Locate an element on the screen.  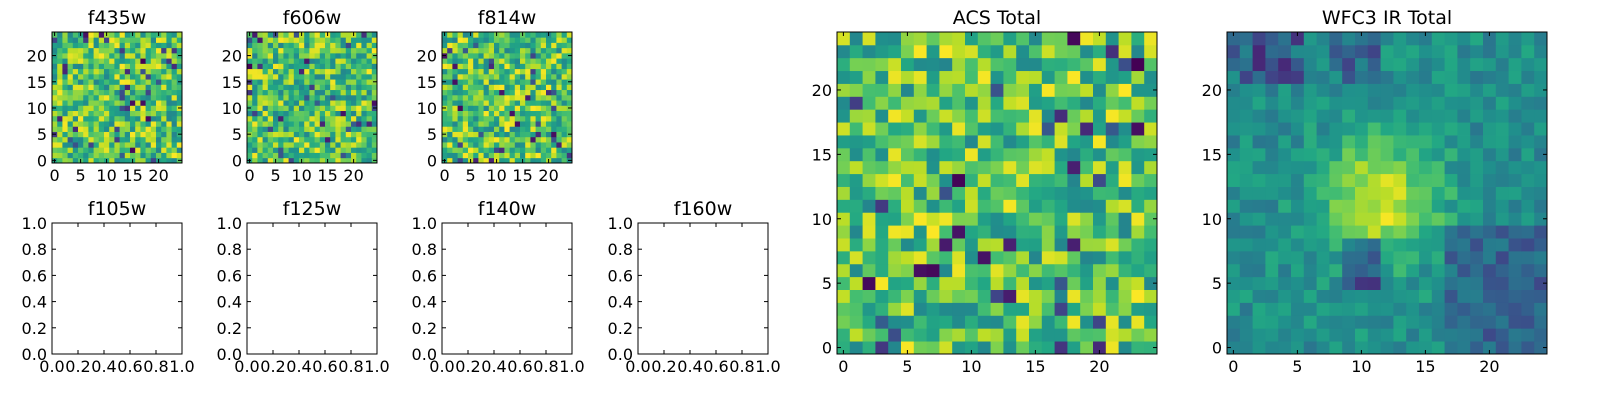
y-tick-label: 5 is located at coordinates (237, 134).